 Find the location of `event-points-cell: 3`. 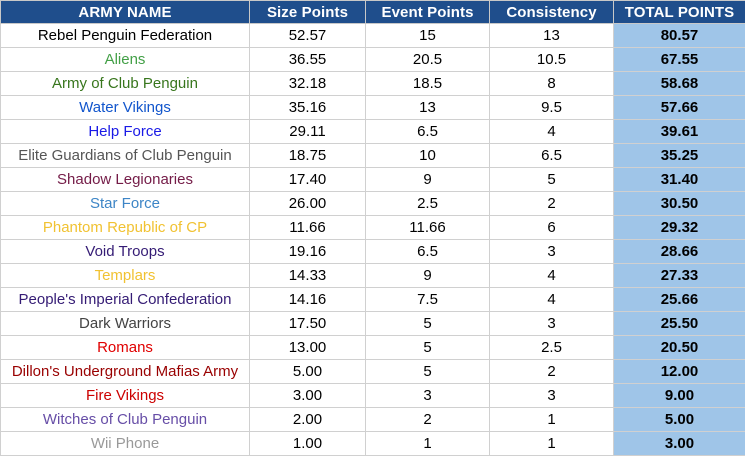

event-points-cell: 3 is located at coordinates (428, 396).